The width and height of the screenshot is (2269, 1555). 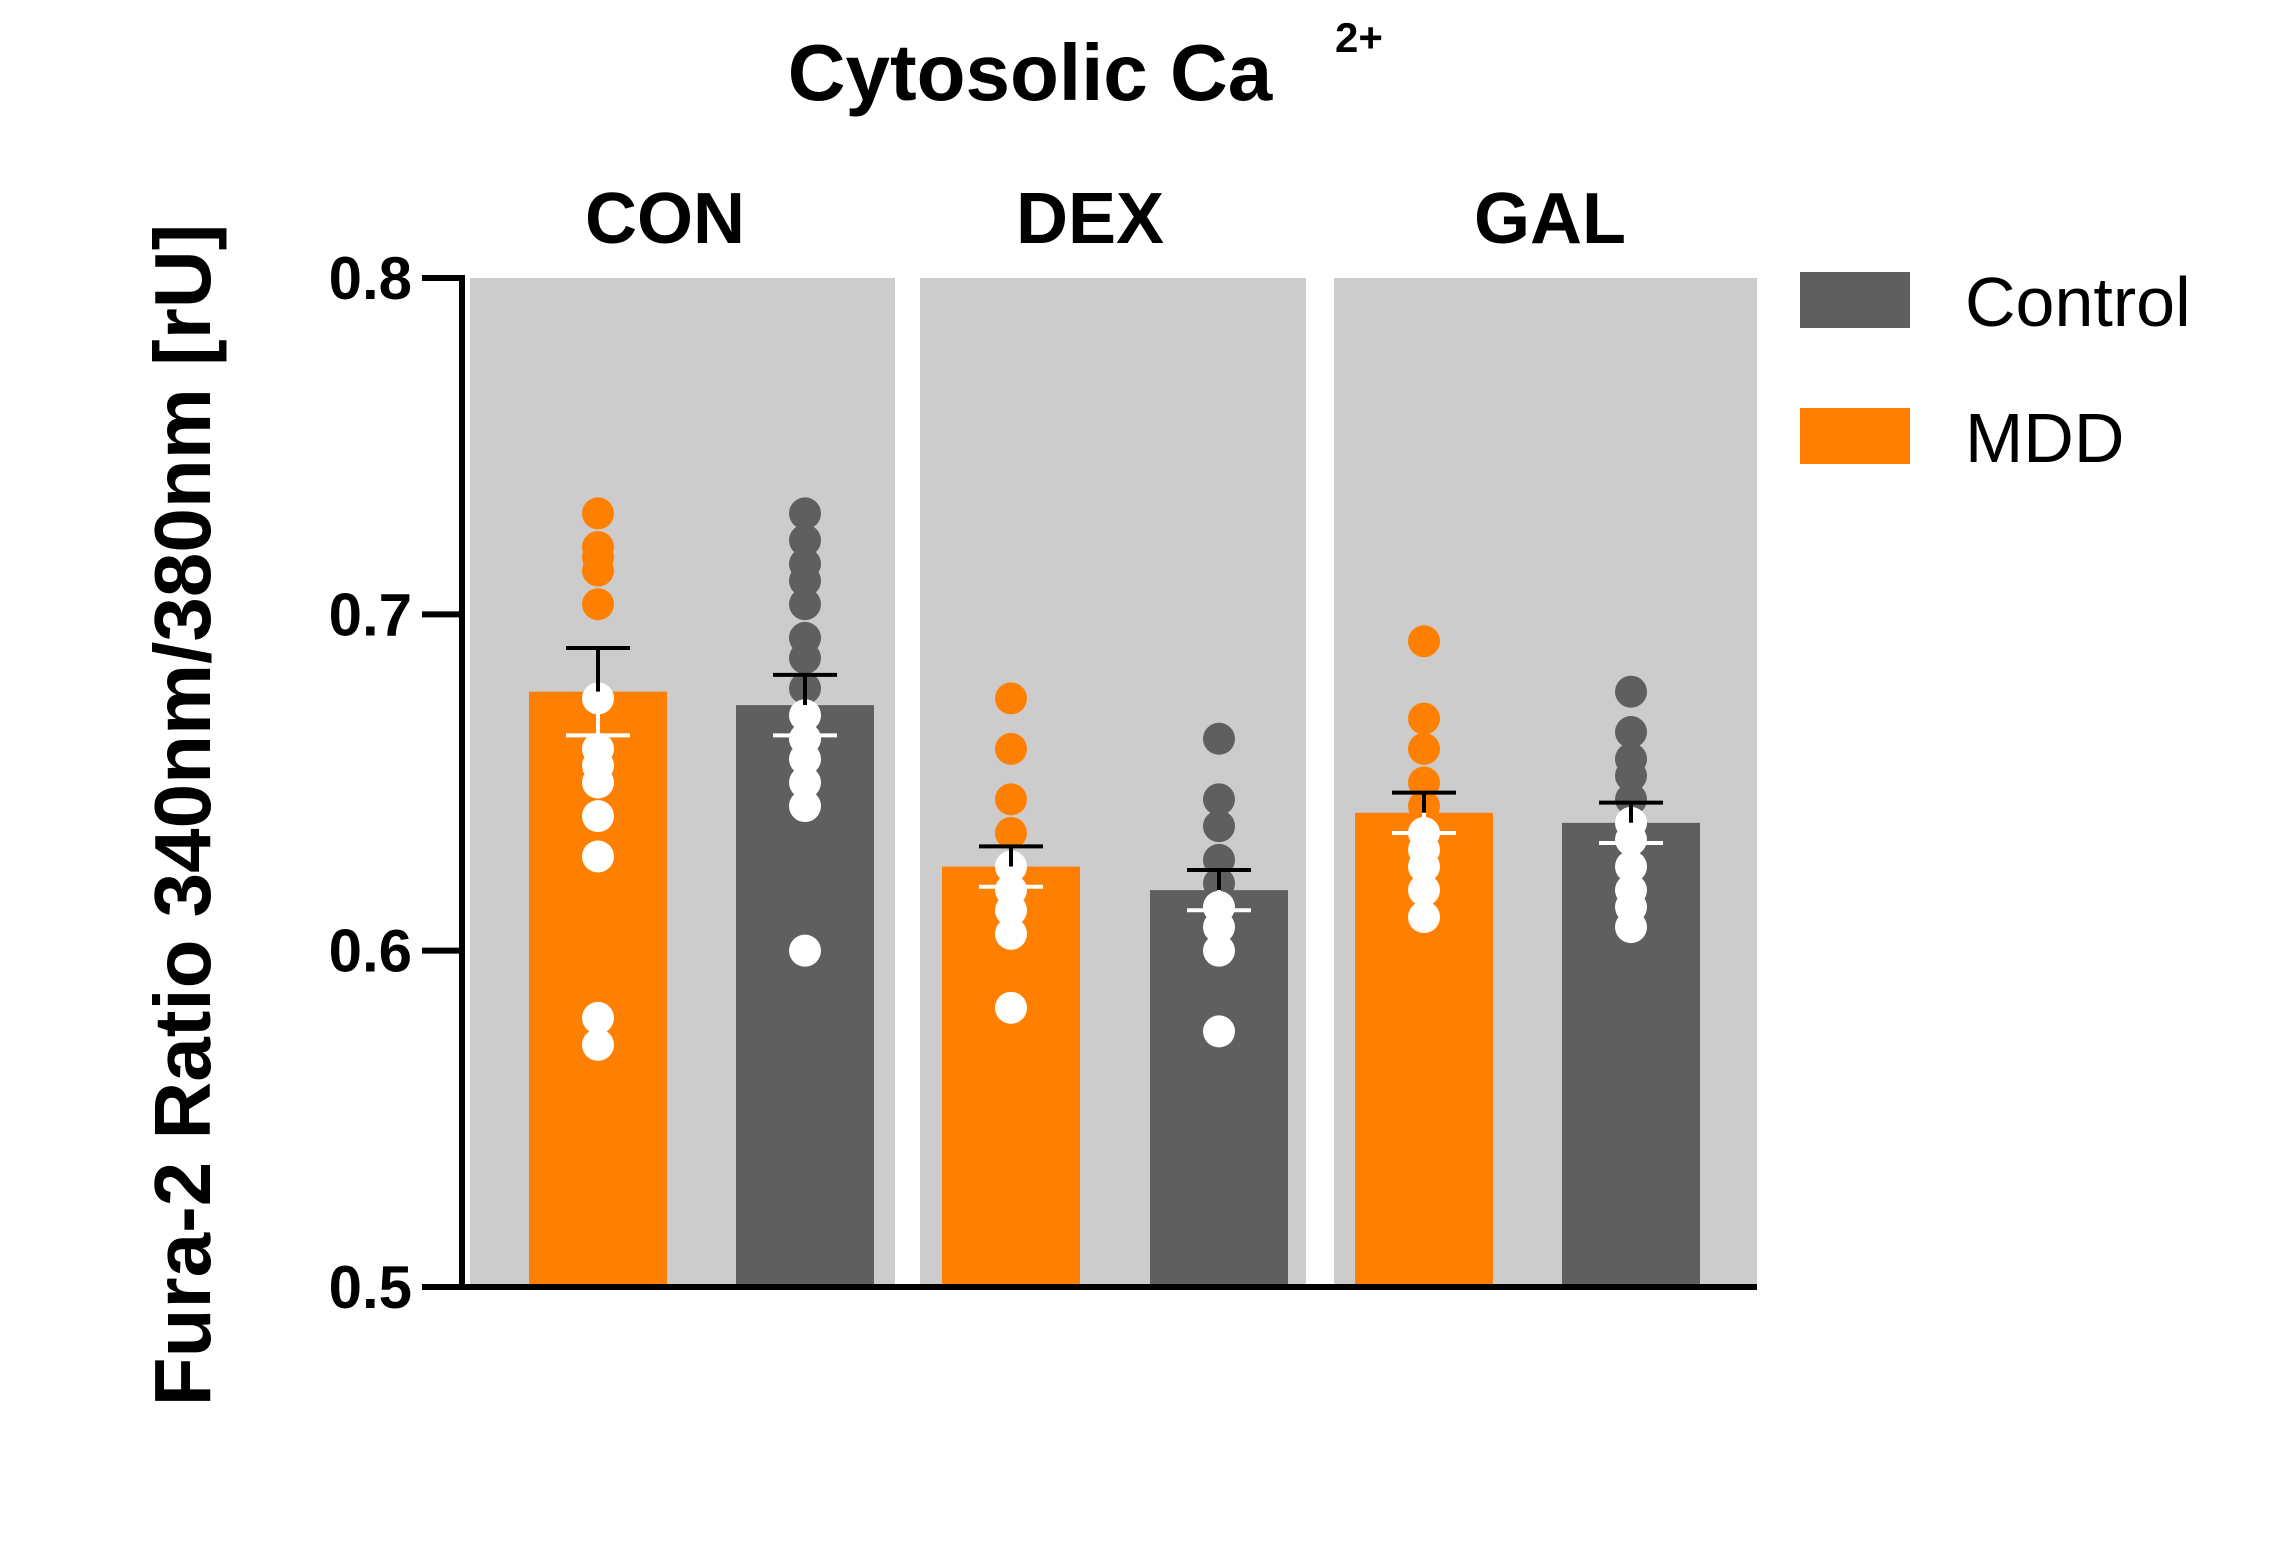 What do you see at coordinates (1011, 866) in the screenshot?
I see `error-bar-dex-mdd` at bounding box center [1011, 866].